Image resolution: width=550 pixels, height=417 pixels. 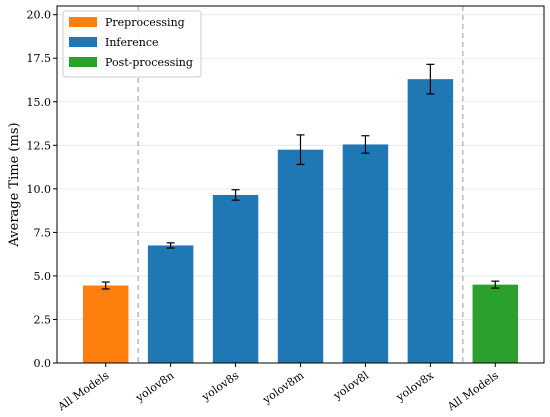 I want to click on legend: Preprocessing Inference Post-processing, so click(x=132, y=44).